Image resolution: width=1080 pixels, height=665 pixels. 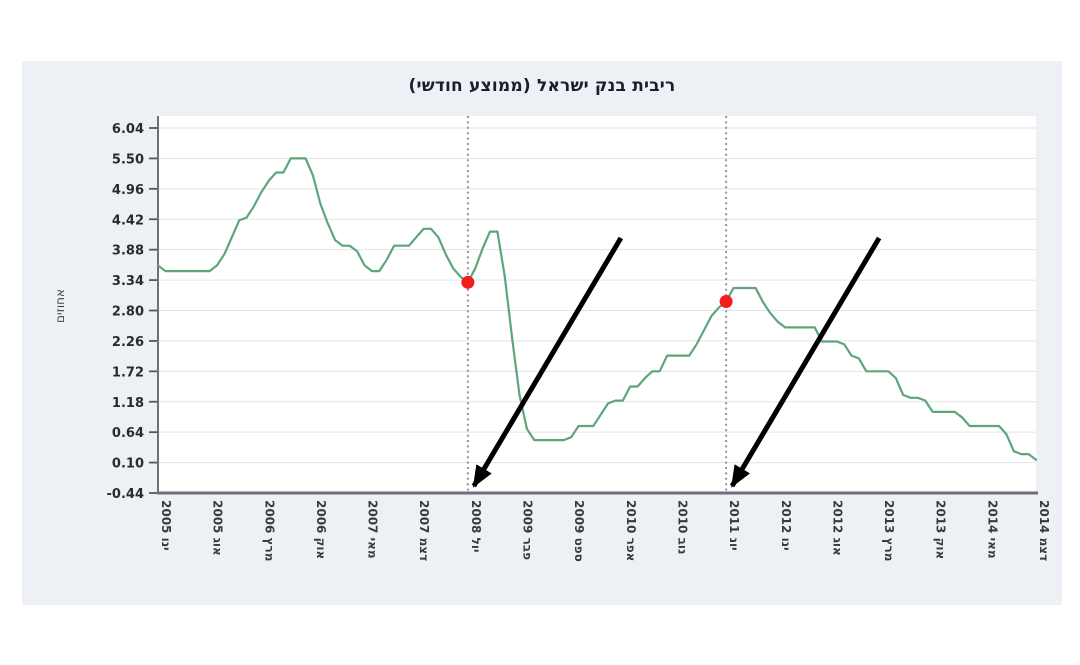 What do you see at coordinates (166, 525) in the screenshot?
I see `x-tick-label: 2005 ינו` at bounding box center [166, 525].